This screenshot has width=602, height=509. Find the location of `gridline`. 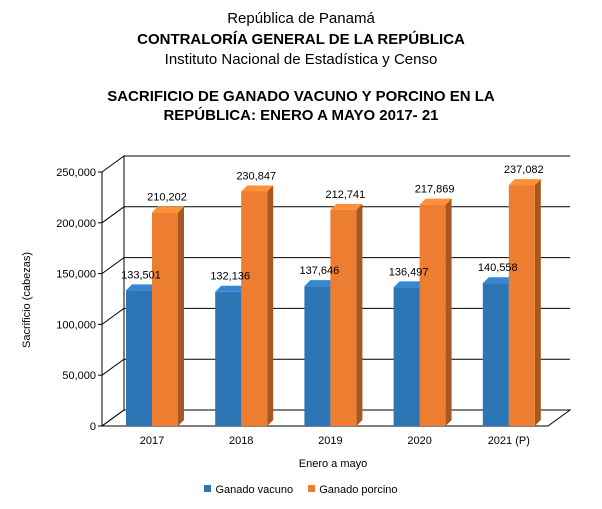

gridline is located at coordinates (335, 164).